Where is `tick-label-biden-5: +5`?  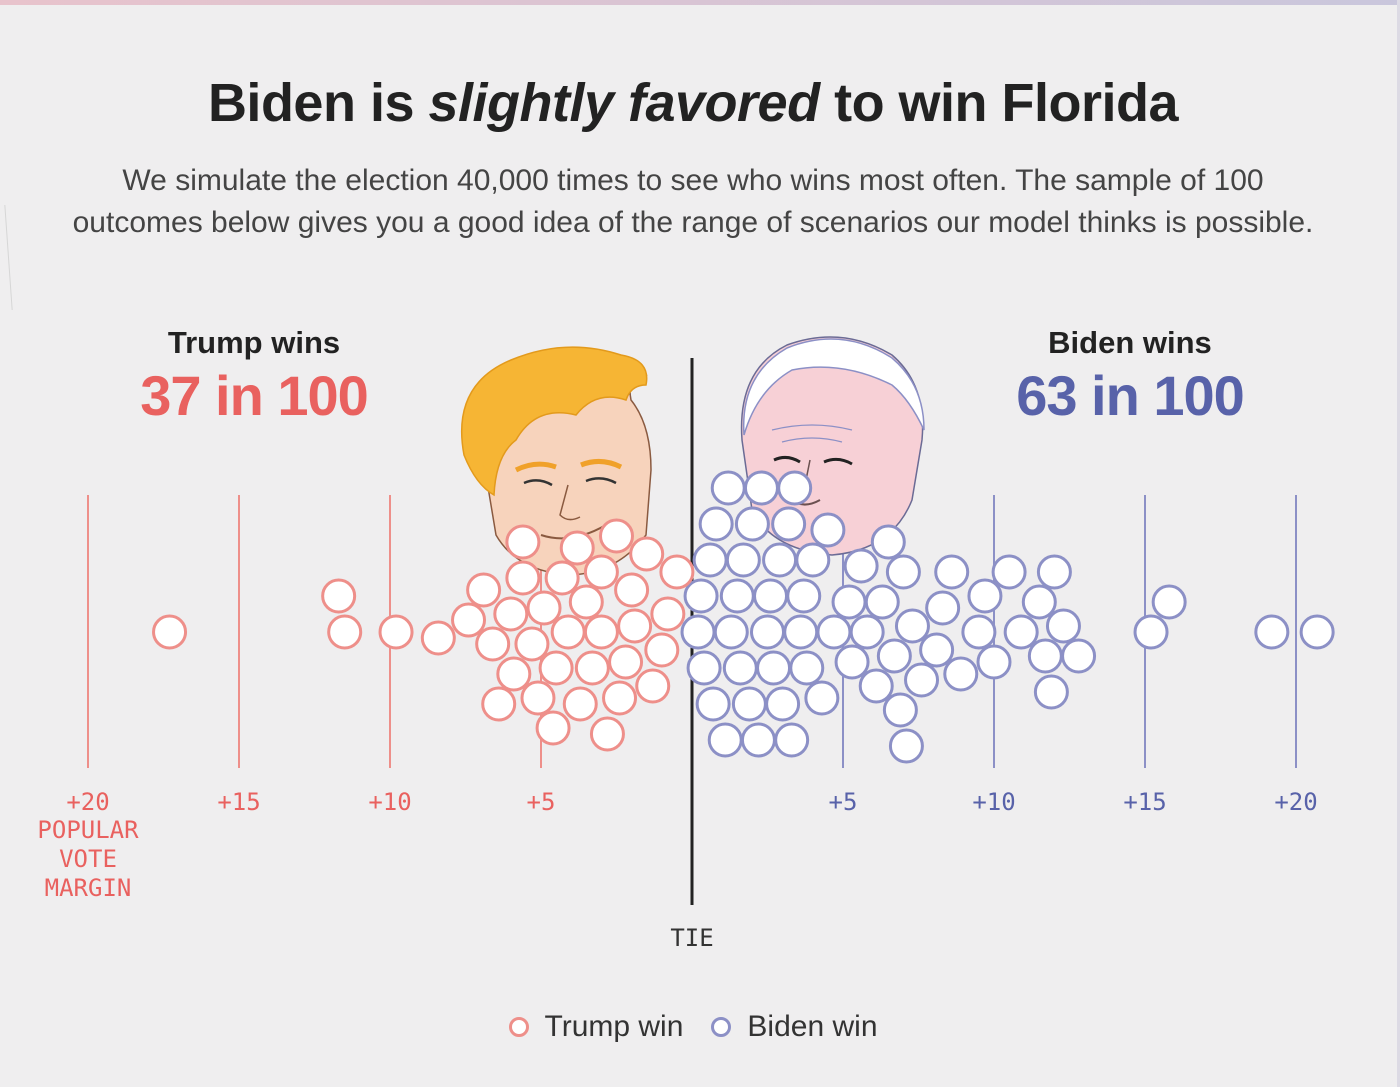
tick-label-biden-5: +5 is located at coordinates (843, 802).